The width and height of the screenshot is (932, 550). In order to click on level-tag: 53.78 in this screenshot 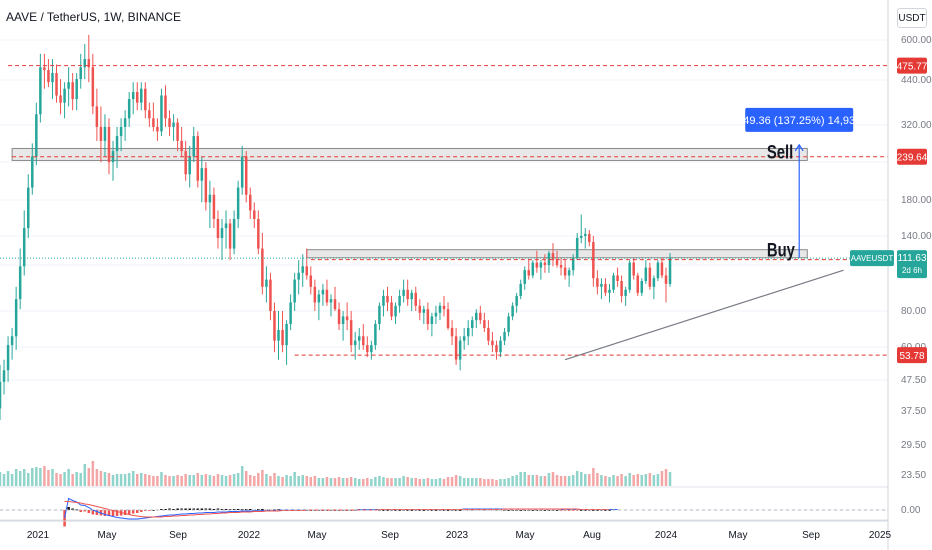, I will do `click(911, 356)`.